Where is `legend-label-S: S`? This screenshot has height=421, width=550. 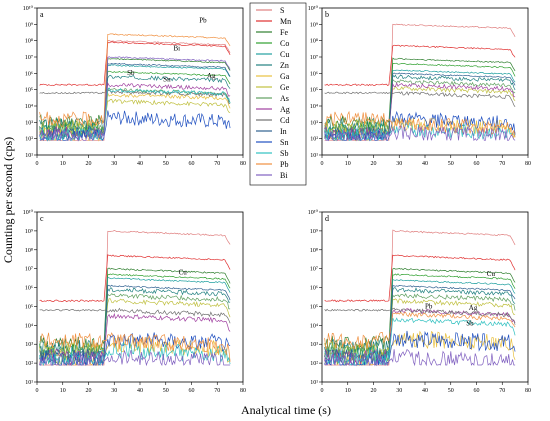 legend-label-S: S is located at coordinates (282, 10).